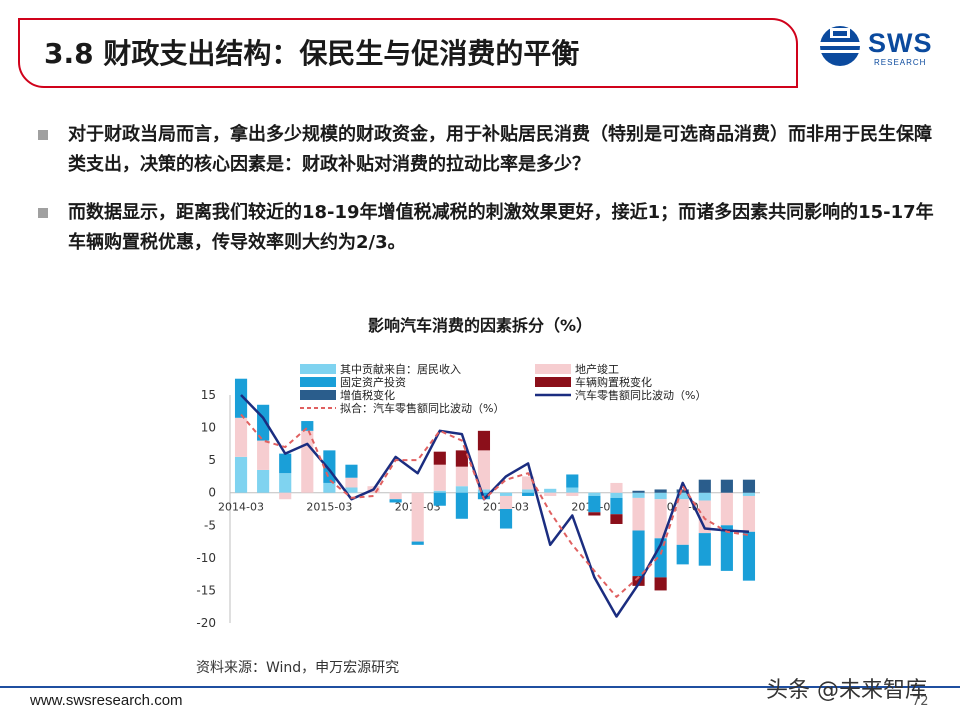 The image size is (960, 720). Describe the element at coordinates (329, 507) in the screenshot. I see `x-tick-label: 2015-03` at that location.